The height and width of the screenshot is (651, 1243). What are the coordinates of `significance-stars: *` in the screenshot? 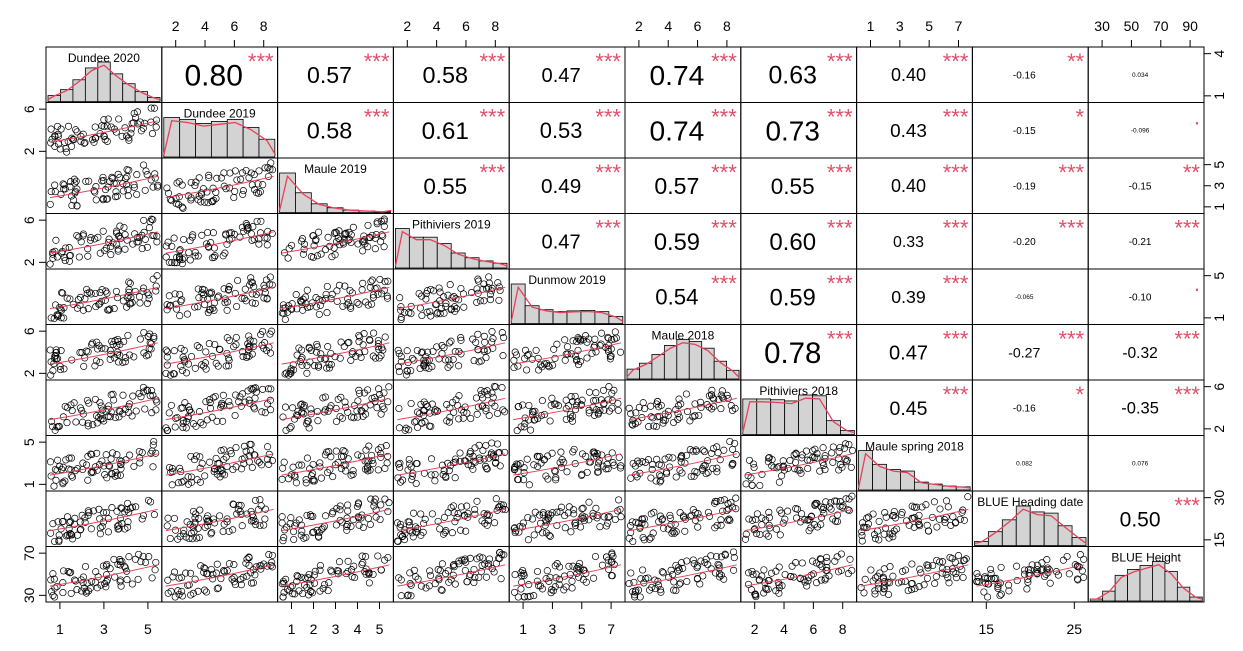 It's located at (1080, 394).